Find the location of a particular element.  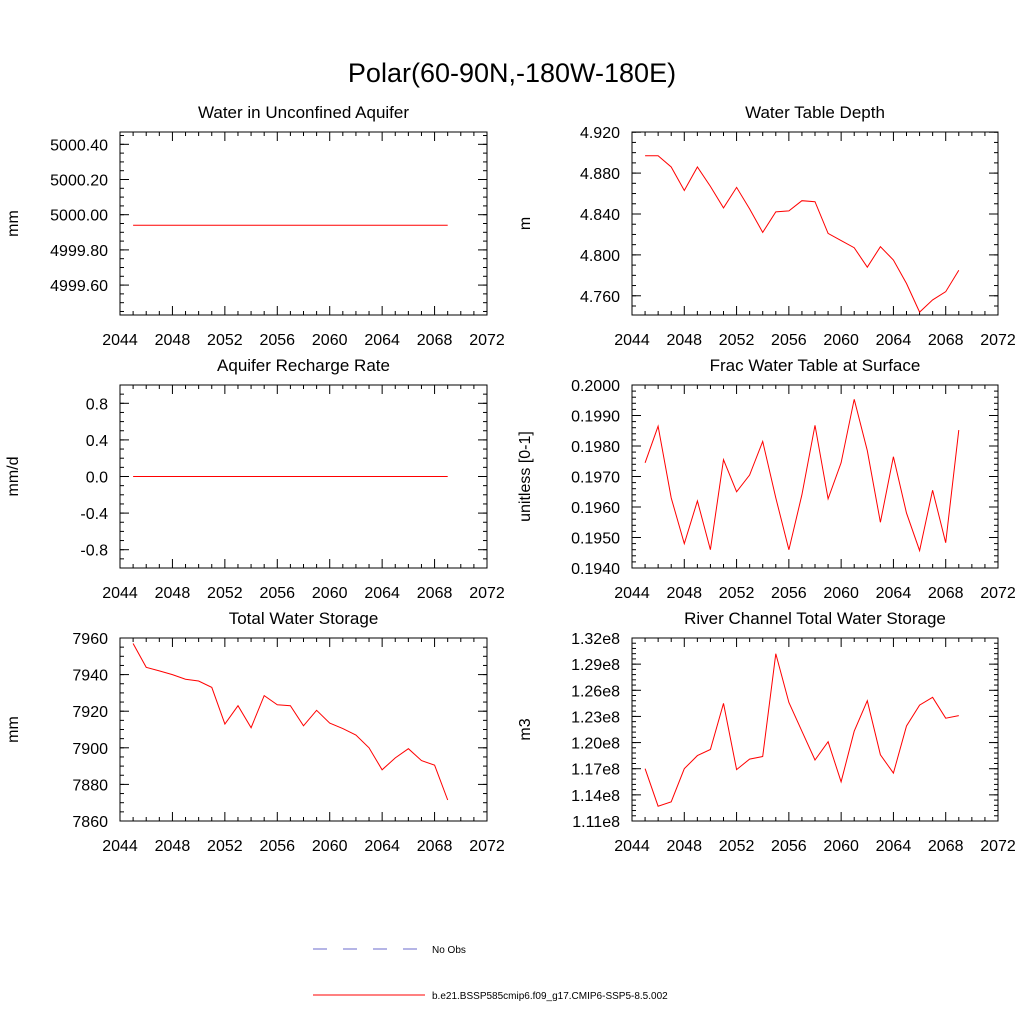

y-tick-label: 7860 is located at coordinates (90, 822).